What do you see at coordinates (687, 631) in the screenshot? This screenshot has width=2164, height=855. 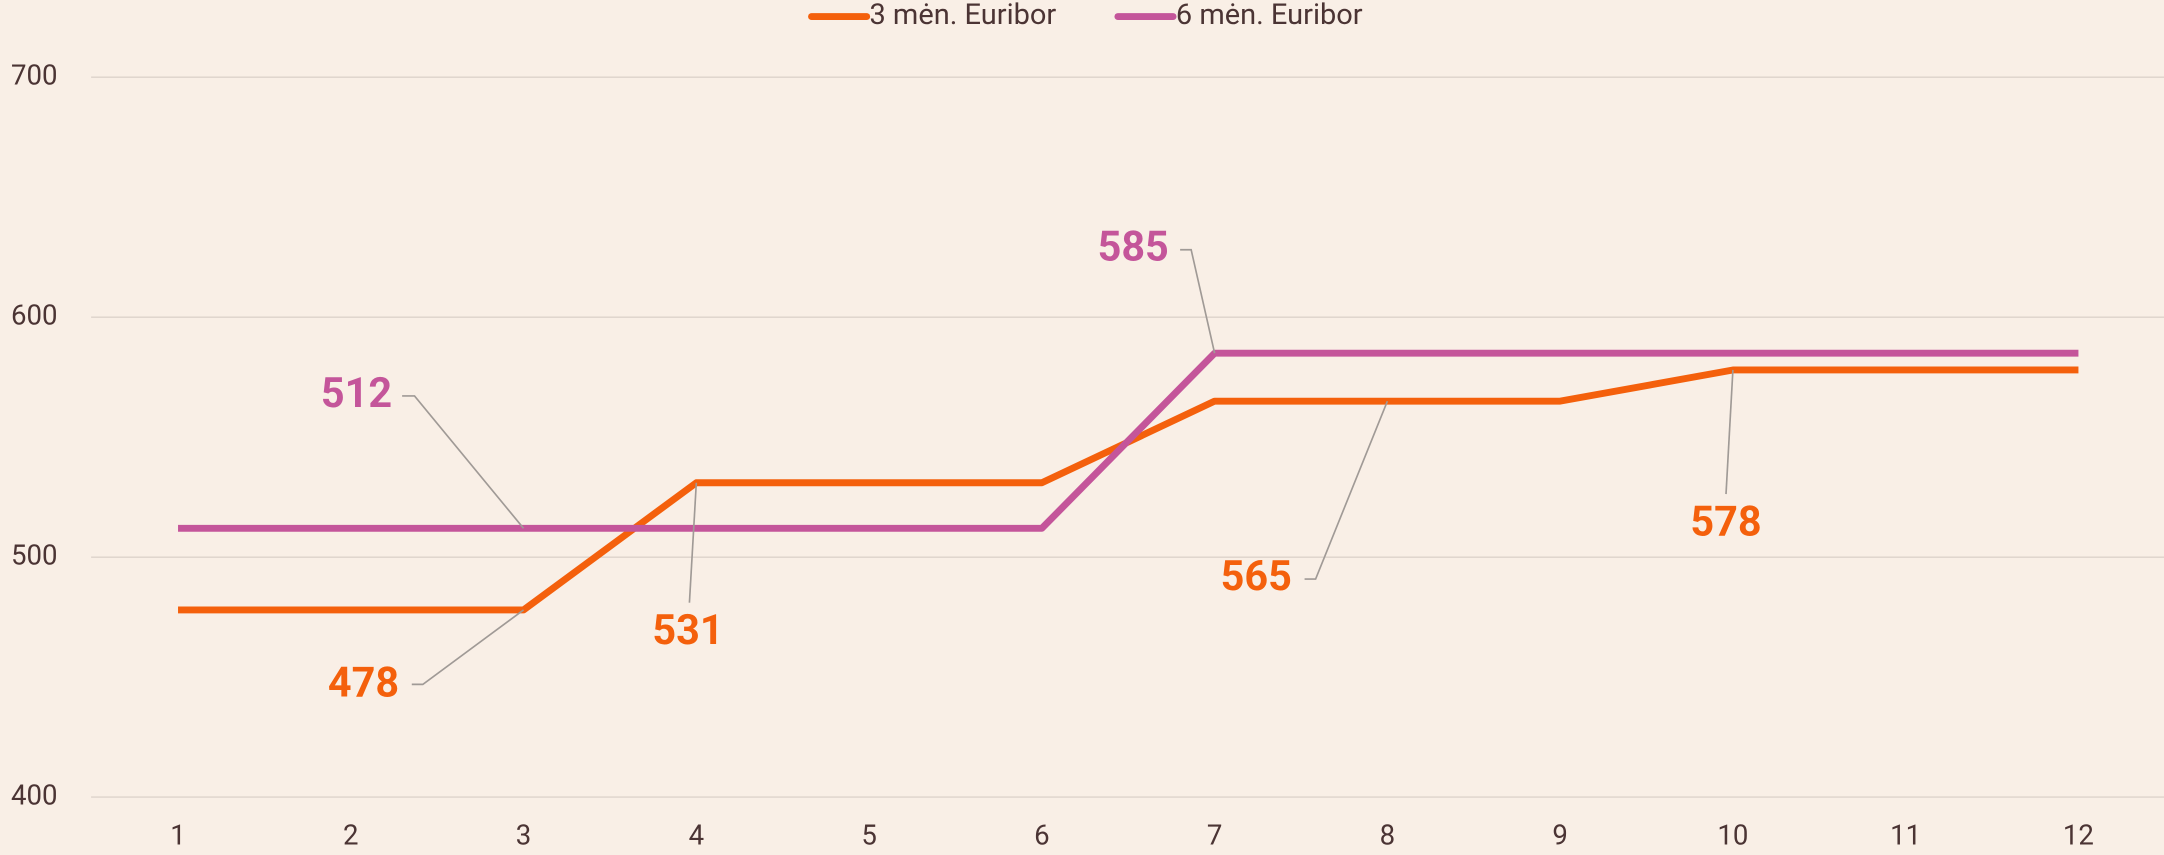 I see `data-label: 531` at bounding box center [687, 631].